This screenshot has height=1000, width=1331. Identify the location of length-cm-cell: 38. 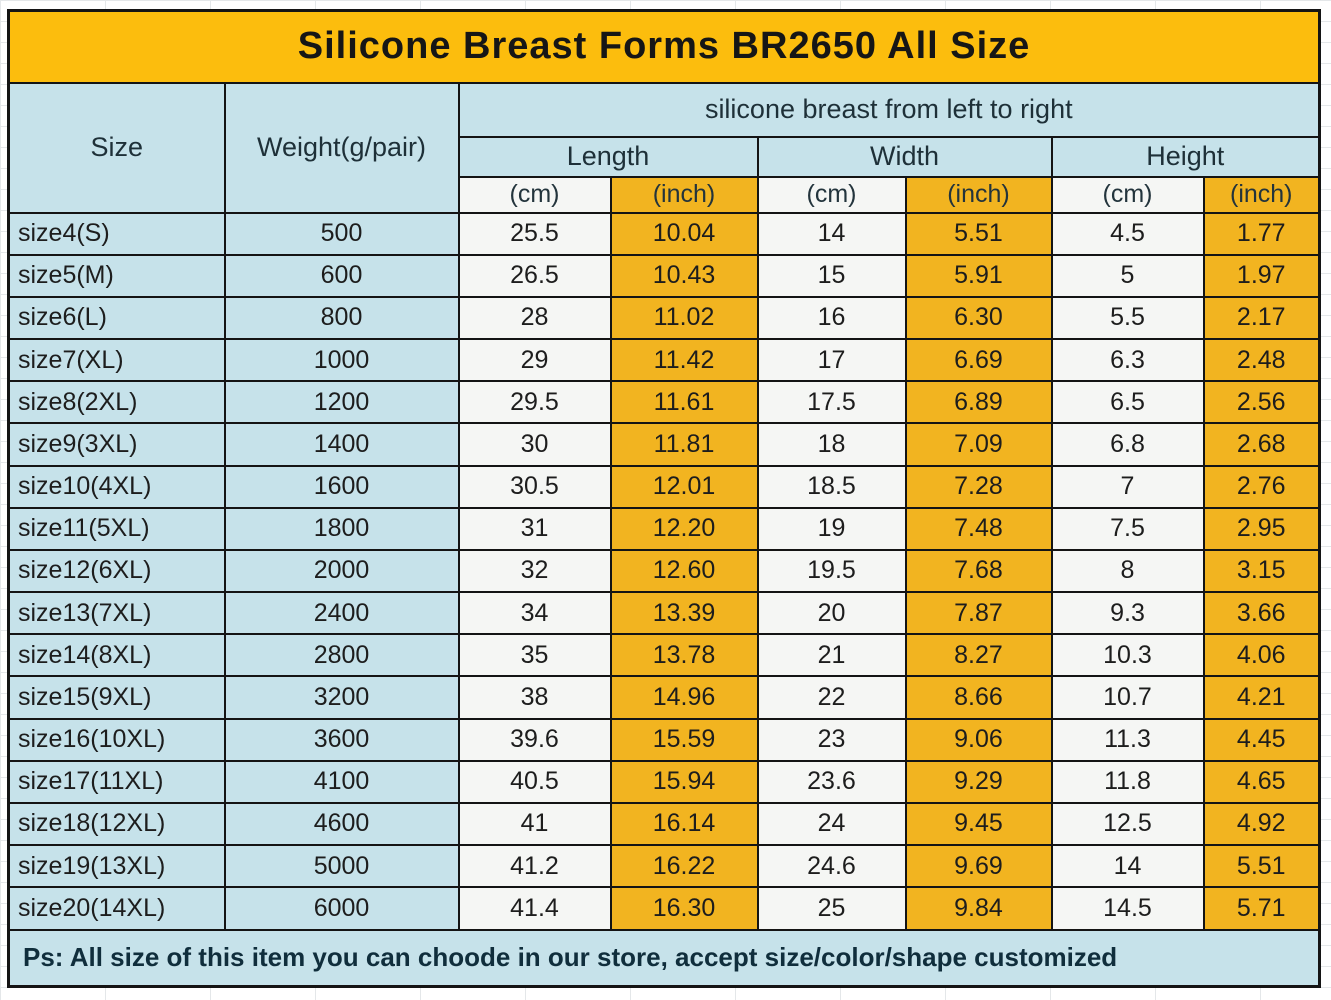
(534, 697).